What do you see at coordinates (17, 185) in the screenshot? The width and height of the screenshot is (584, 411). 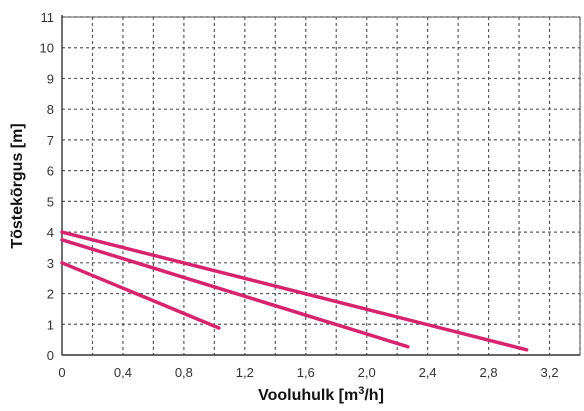 I see `y-axis-title: Tõstekõrgus [m]` at bounding box center [17, 185].